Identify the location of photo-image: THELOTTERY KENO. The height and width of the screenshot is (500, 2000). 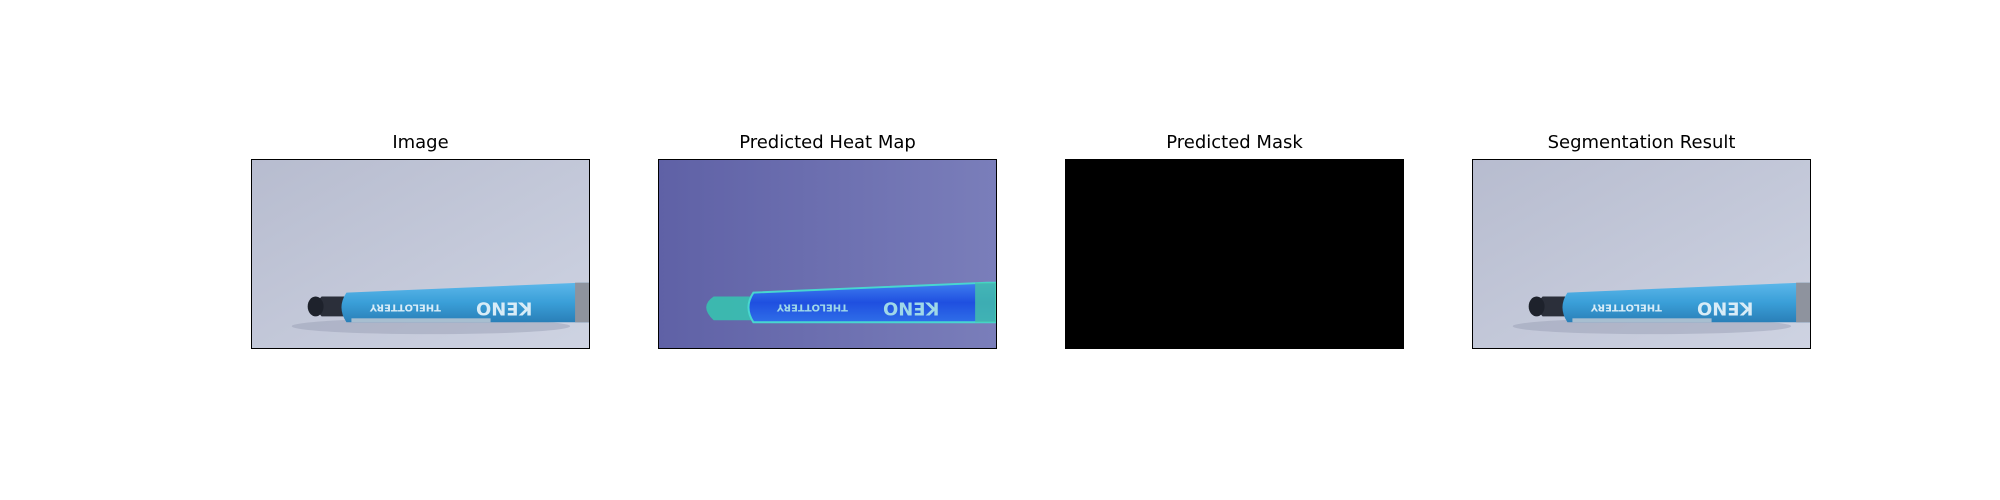
(420, 254).